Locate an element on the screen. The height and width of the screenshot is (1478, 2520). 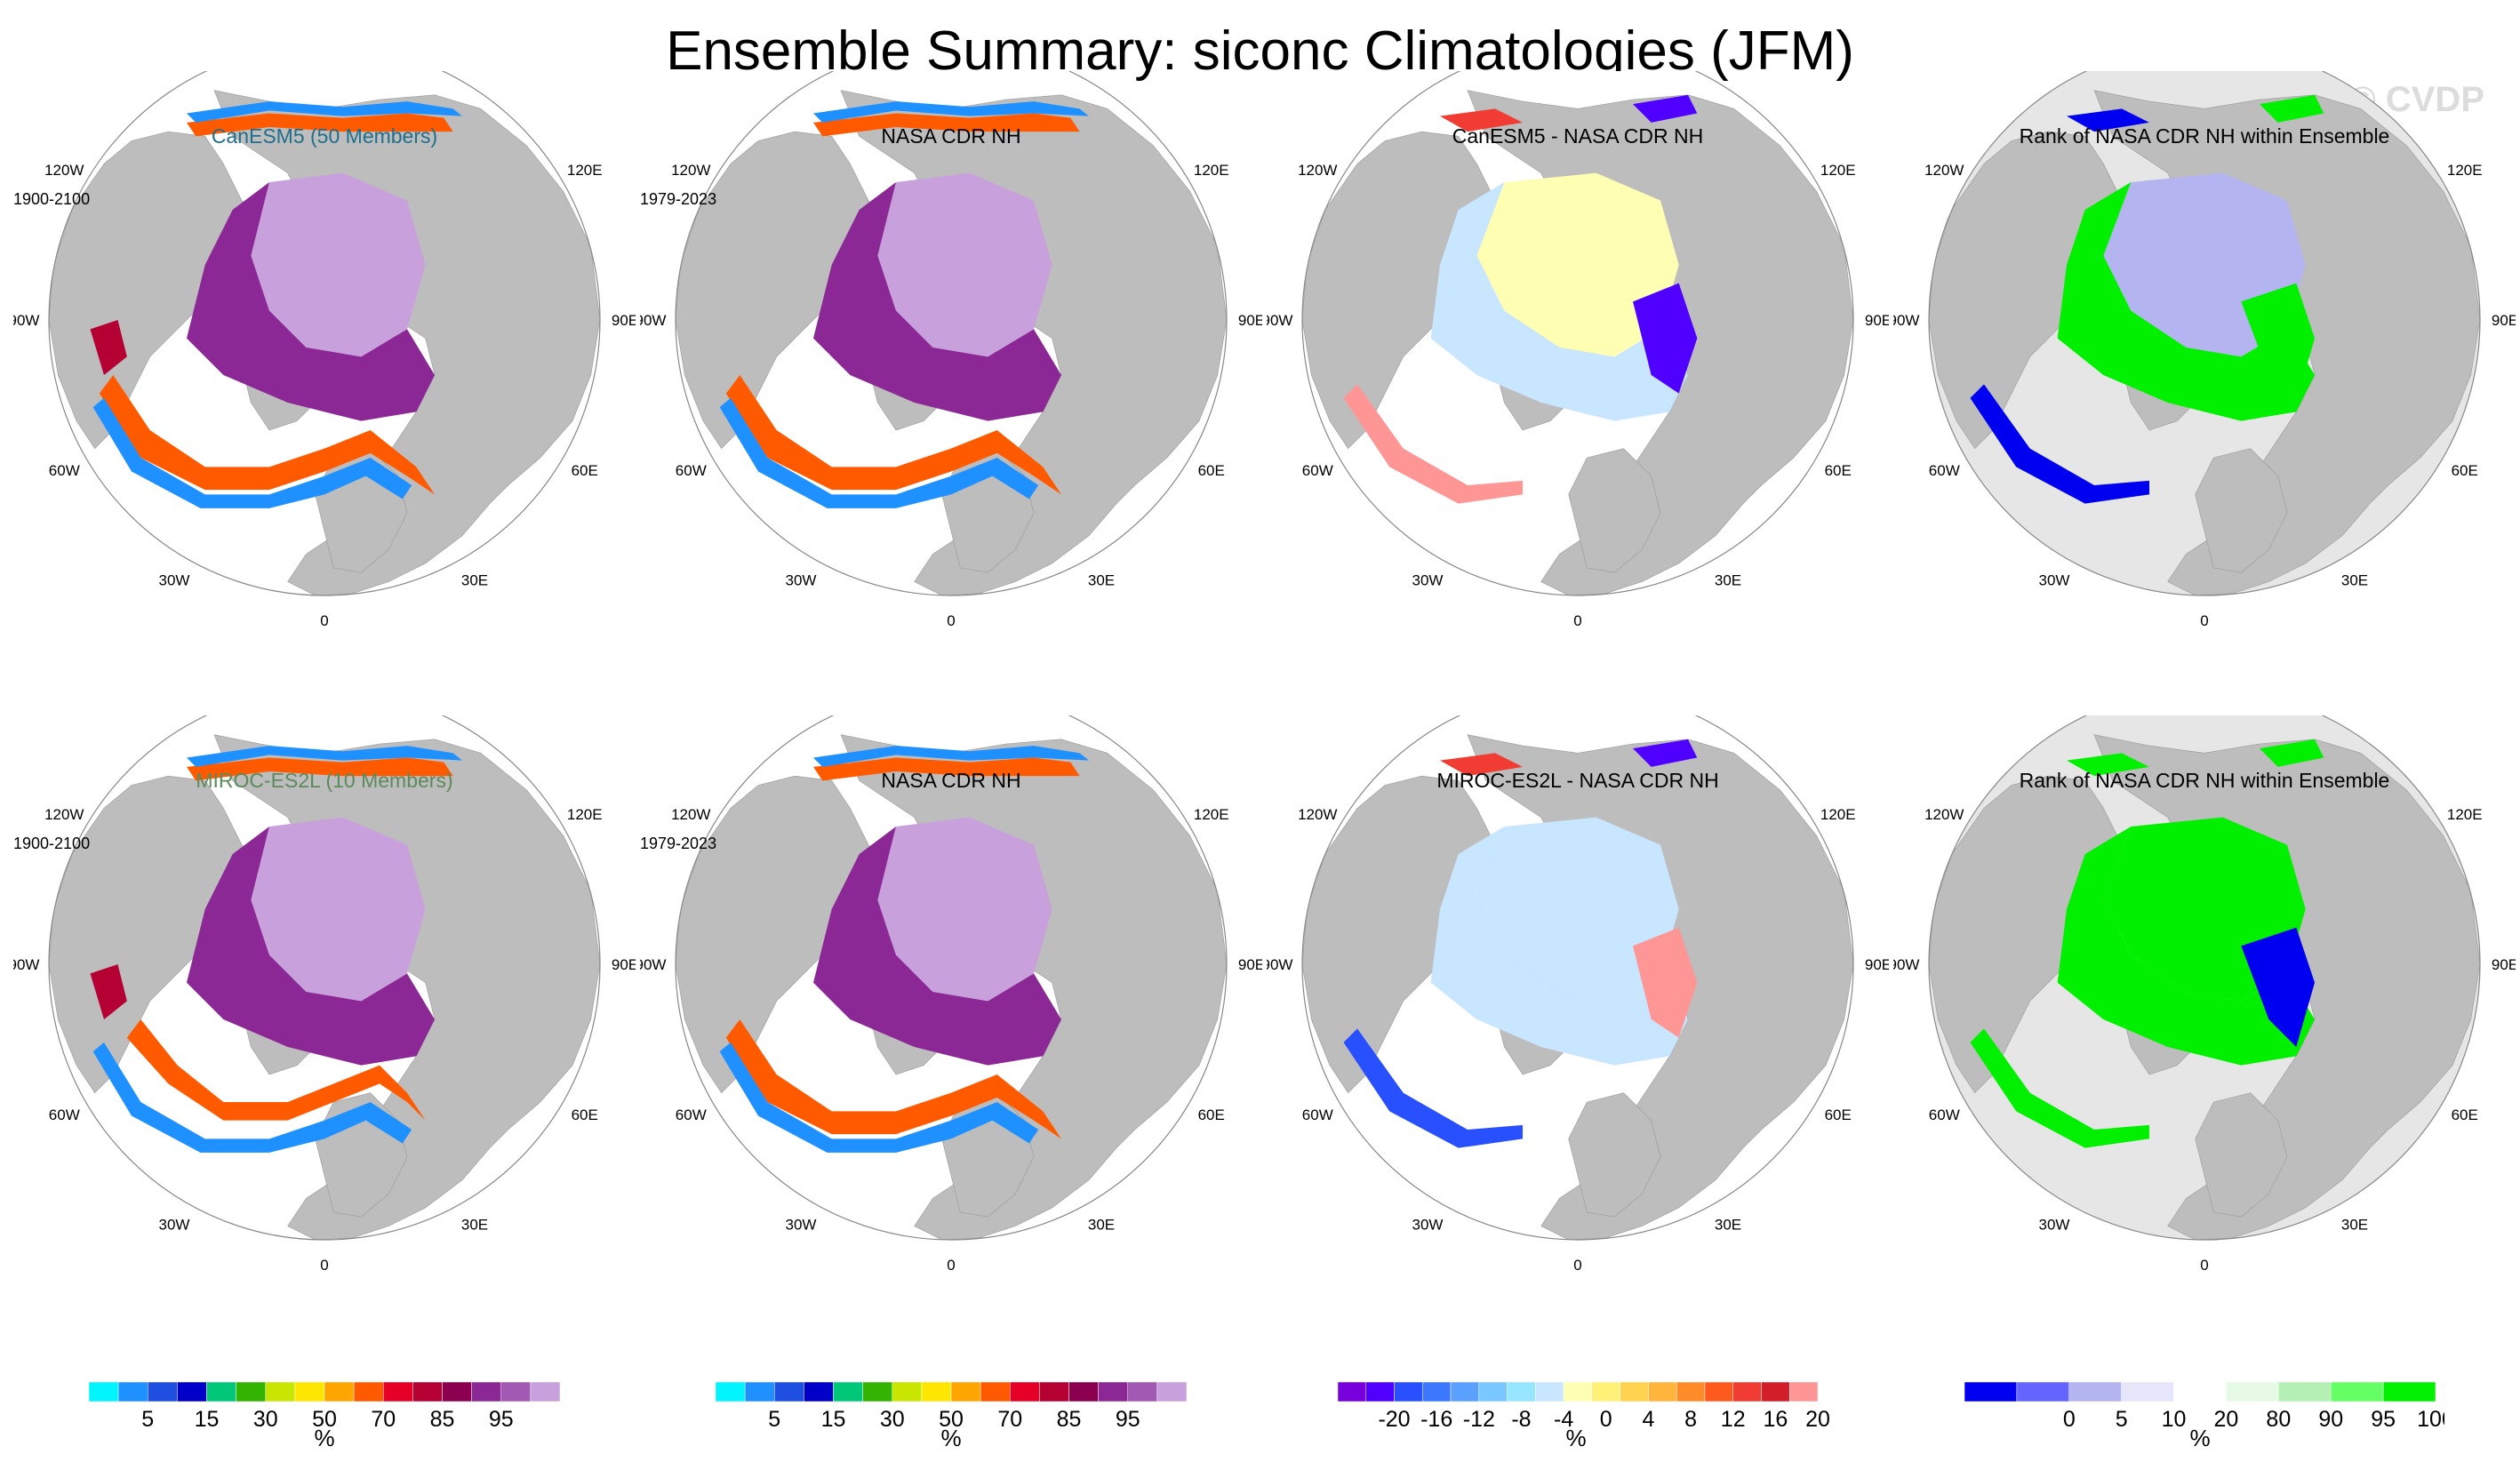
panel-title: Rank of NASA CDR NH within Ensemble is located at coordinates (2204, 780).